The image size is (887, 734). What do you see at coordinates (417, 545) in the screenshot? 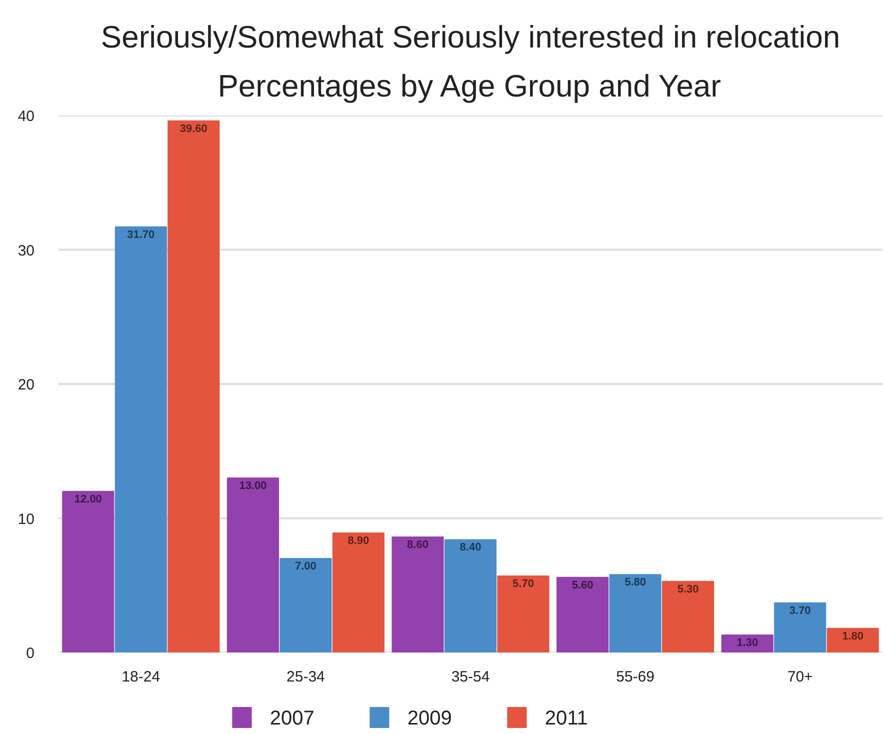
I see `data-label: 8.60` at bounding box center [417, 545].